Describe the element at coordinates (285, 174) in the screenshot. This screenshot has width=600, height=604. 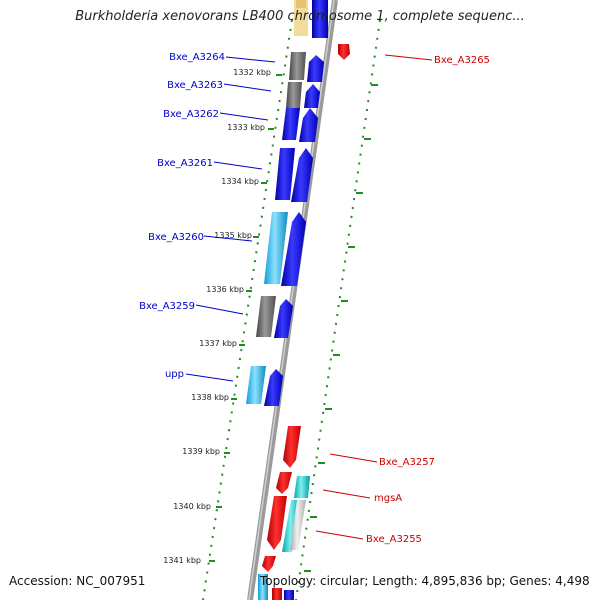
I see `gene-bar-Bxe_A3261-blue1` at that location.